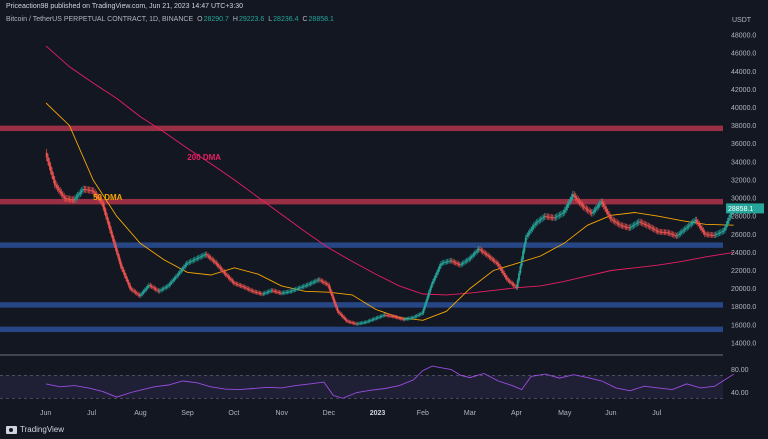 This screenshot has width=768, height=439. Describe the element at coordinates (213, 19) in the screenshot. I see `ohlc-open: O 28290.7` at that location.